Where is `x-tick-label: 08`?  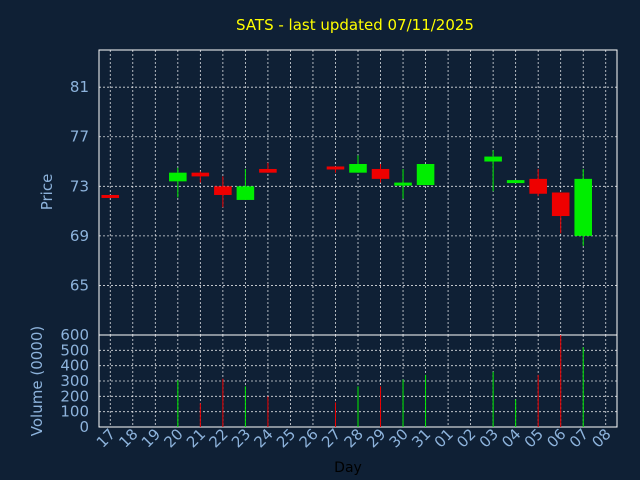 x-tick-label: 08 is located at coordinates (601, 438).